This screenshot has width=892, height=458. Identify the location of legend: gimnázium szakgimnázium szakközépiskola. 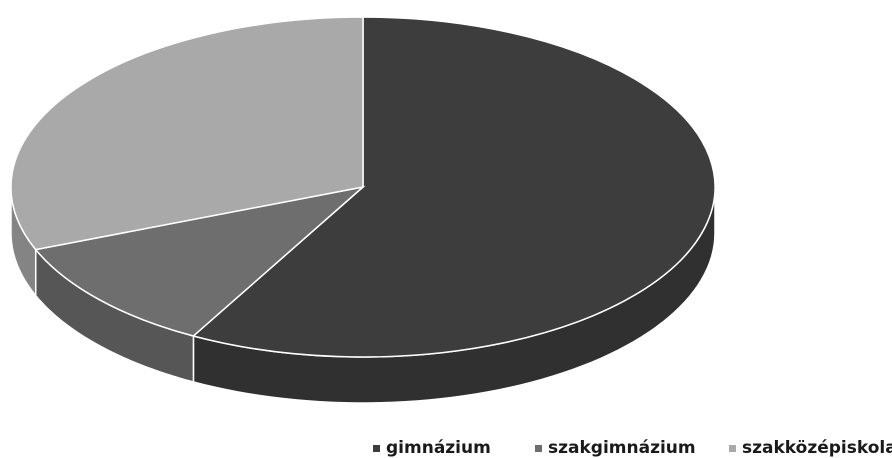
(632, 448).